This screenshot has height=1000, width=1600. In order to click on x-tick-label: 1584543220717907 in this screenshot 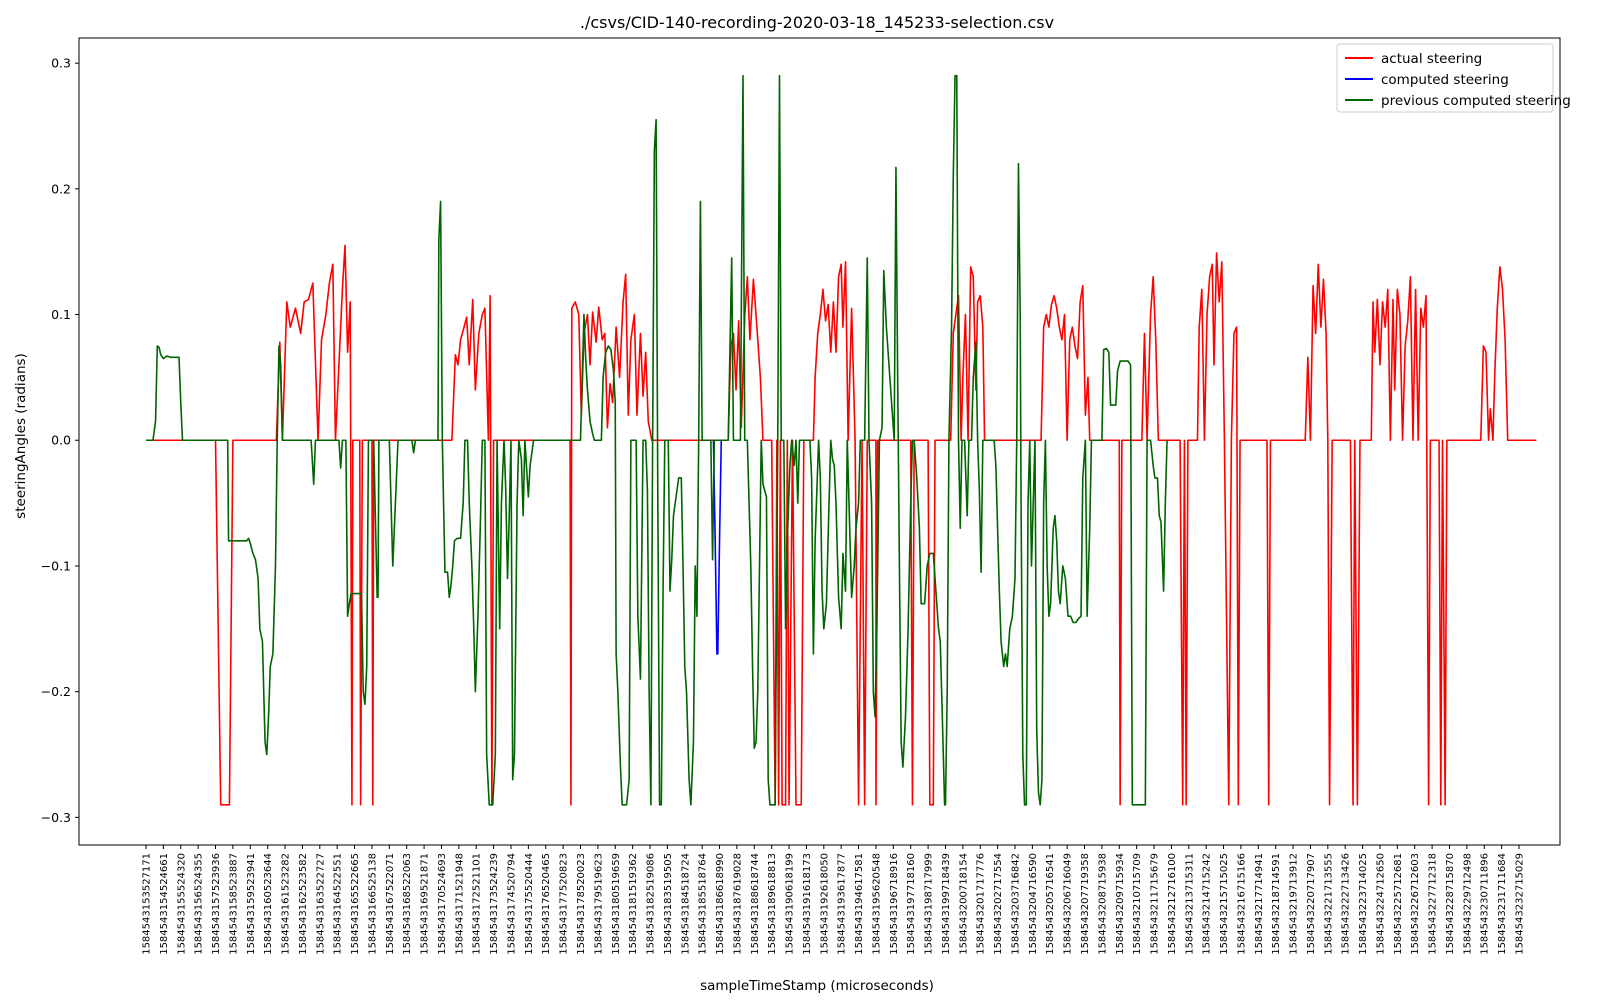, I will do `click(1311, 904)`.